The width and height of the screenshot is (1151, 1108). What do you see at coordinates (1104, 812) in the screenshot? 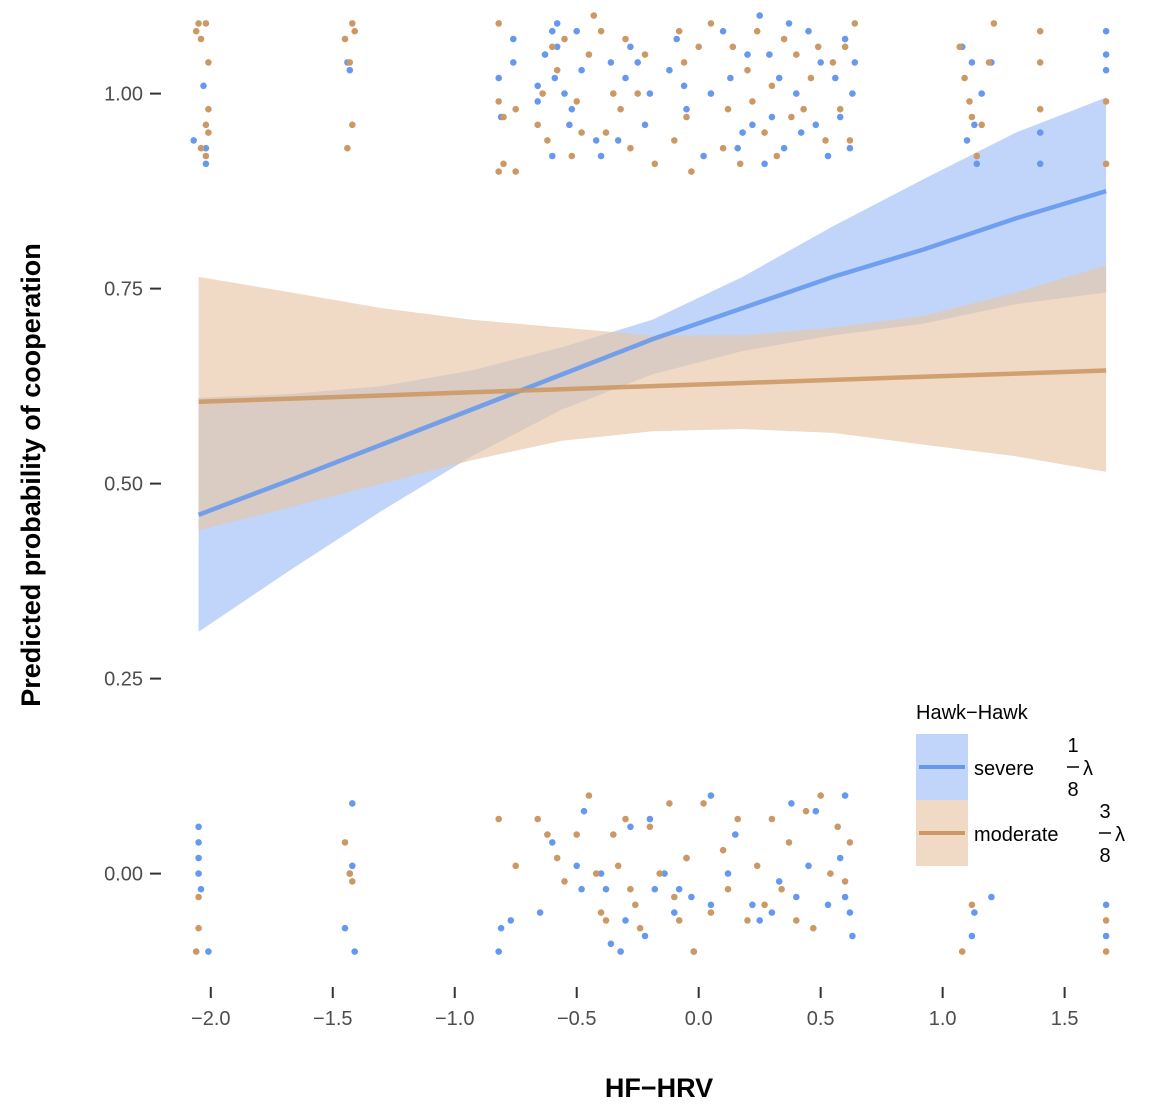
I see `legend-frac-num-moderate: 3` at bounding box center [1104, 812].